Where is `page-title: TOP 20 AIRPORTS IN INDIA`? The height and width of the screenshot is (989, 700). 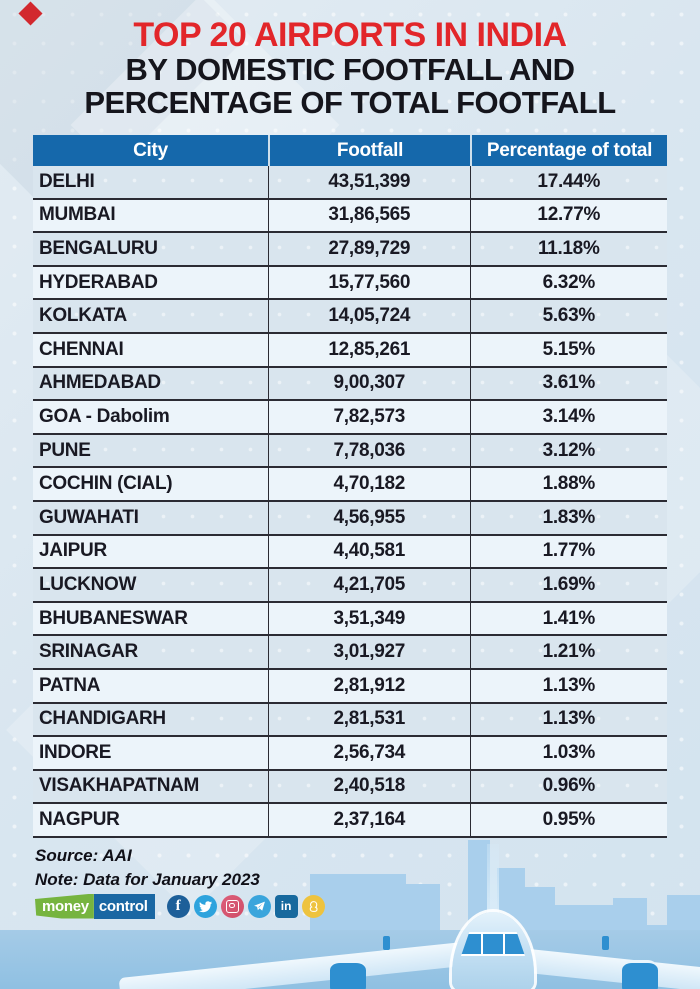 page-title: TOP 20 AIRPORTS IN INDIA is located at coordinates (350, 35).